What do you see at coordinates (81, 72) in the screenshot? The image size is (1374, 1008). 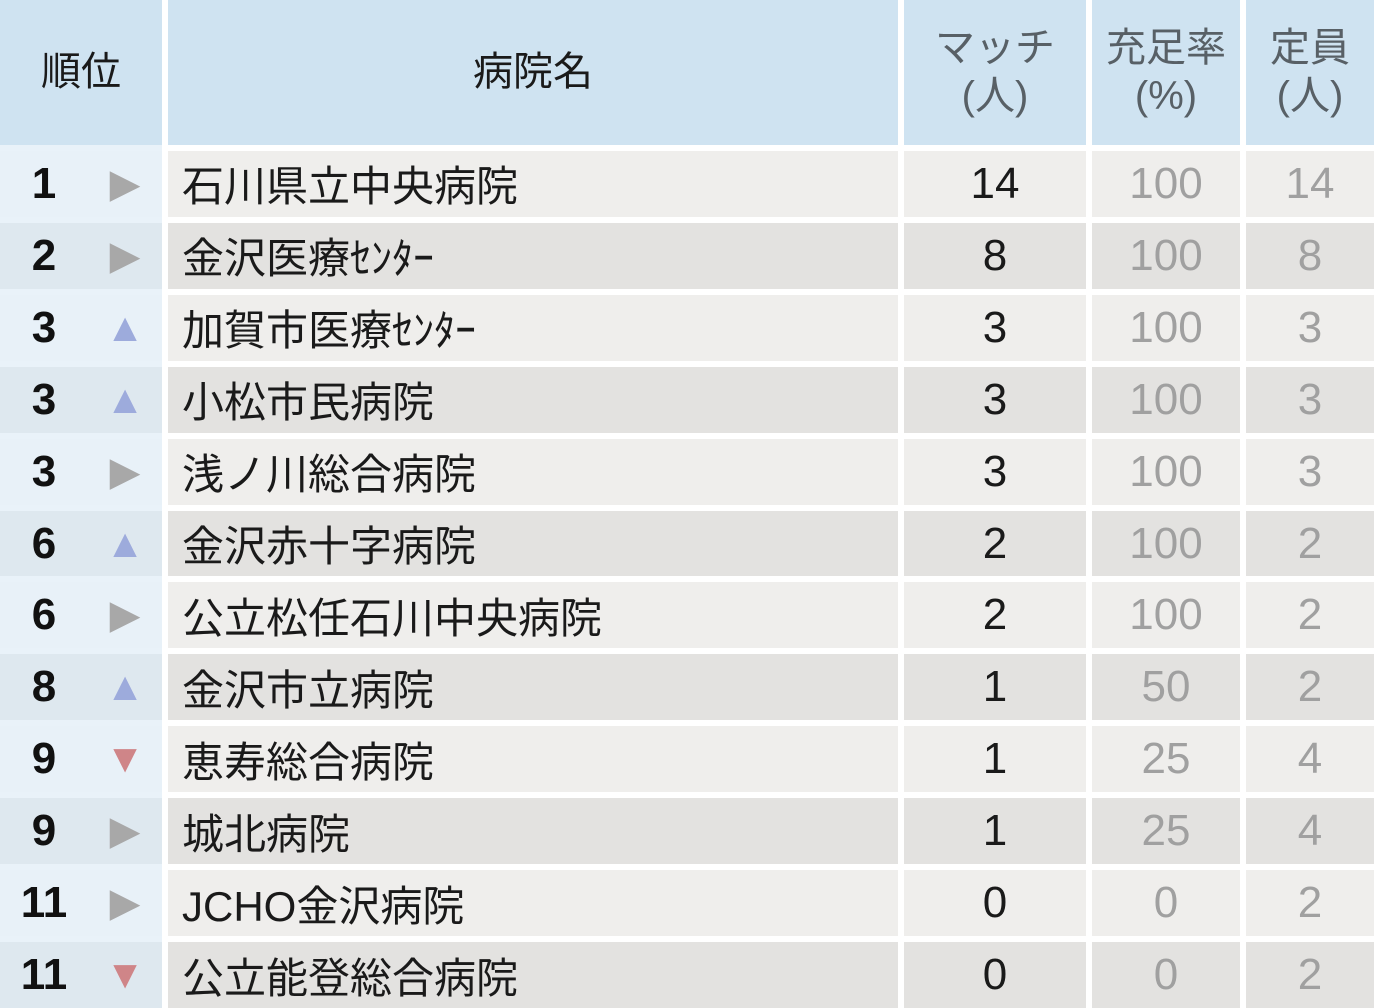 I see `header-rank: 順位` at bounding box center [81, 72].